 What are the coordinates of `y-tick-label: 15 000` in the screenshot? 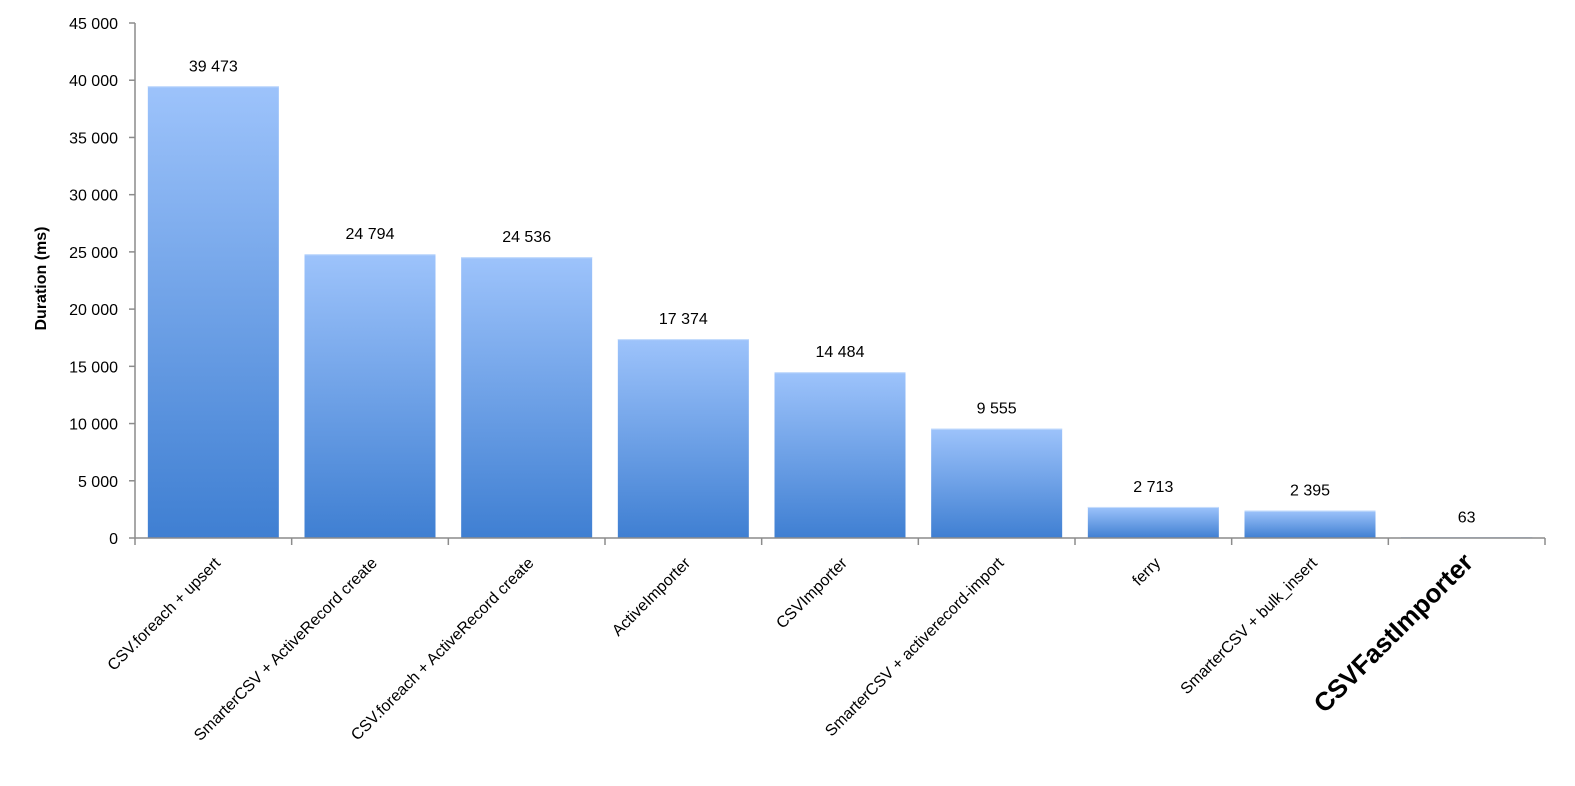 It's located at (93, 367).